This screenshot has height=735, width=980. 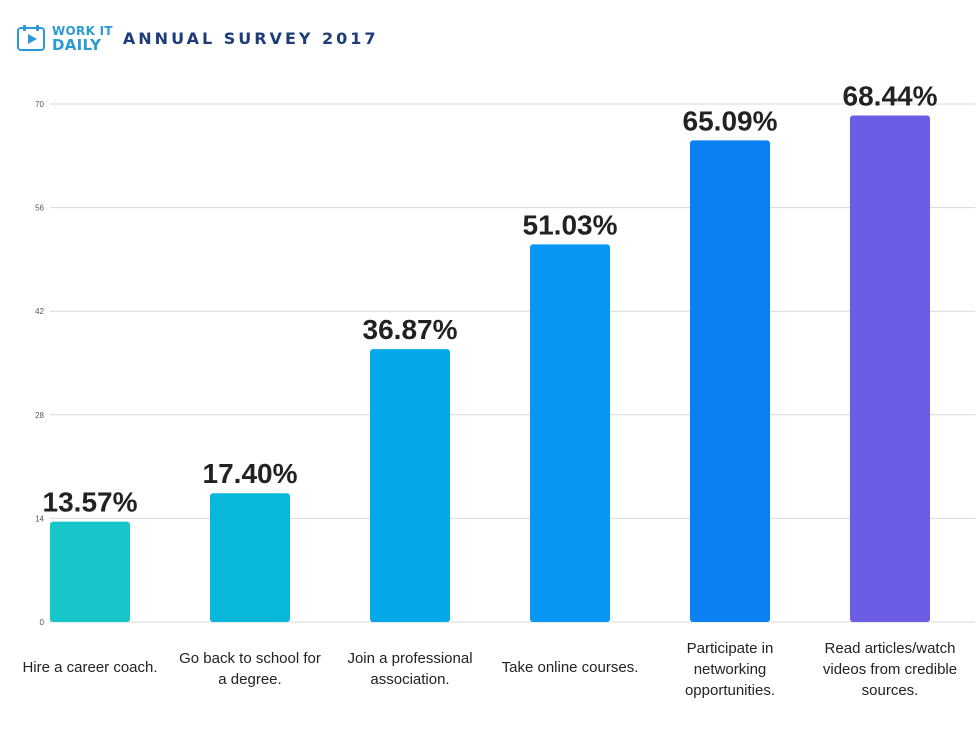 What do you see at coordinates (890, 690) in the screenshot?
I see `x-category-label-line: sources.` at bounding box center [890, 690].